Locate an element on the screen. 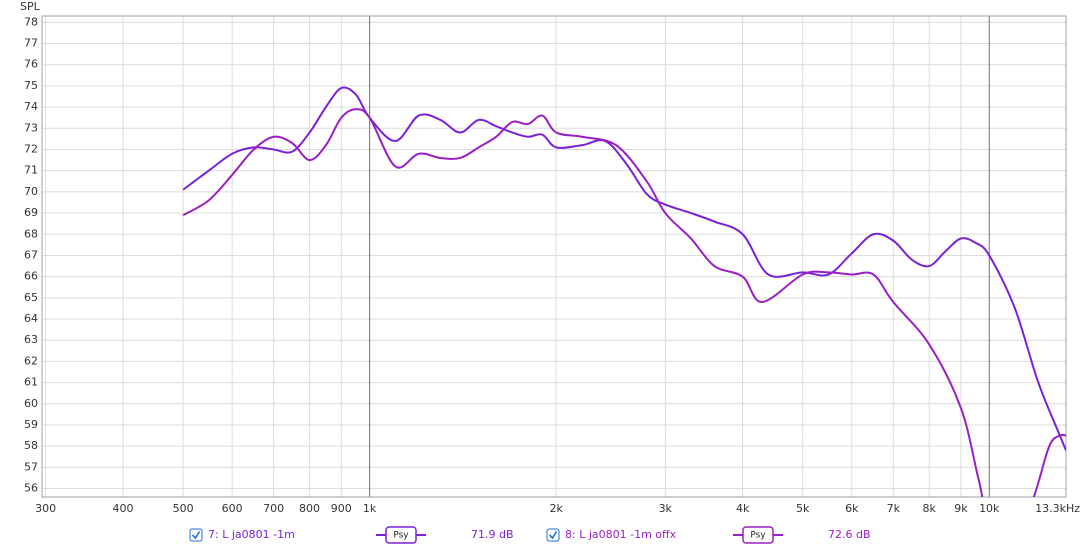  y-tick-label: 73 is located at coordinates (31, 127).